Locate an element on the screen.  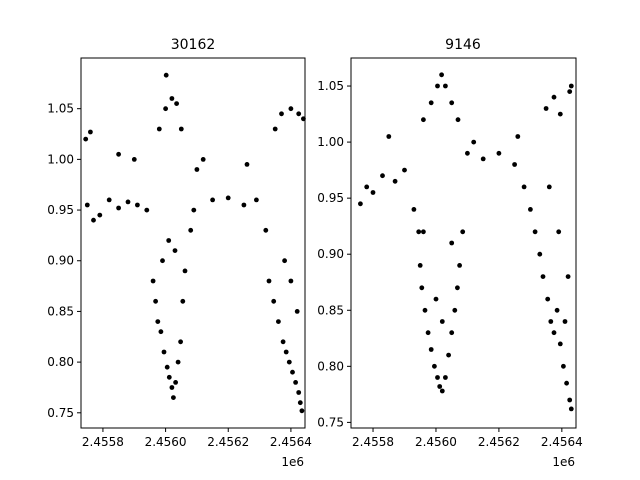
y-tick-label: 1.05 is located at coordinates (330, 86).